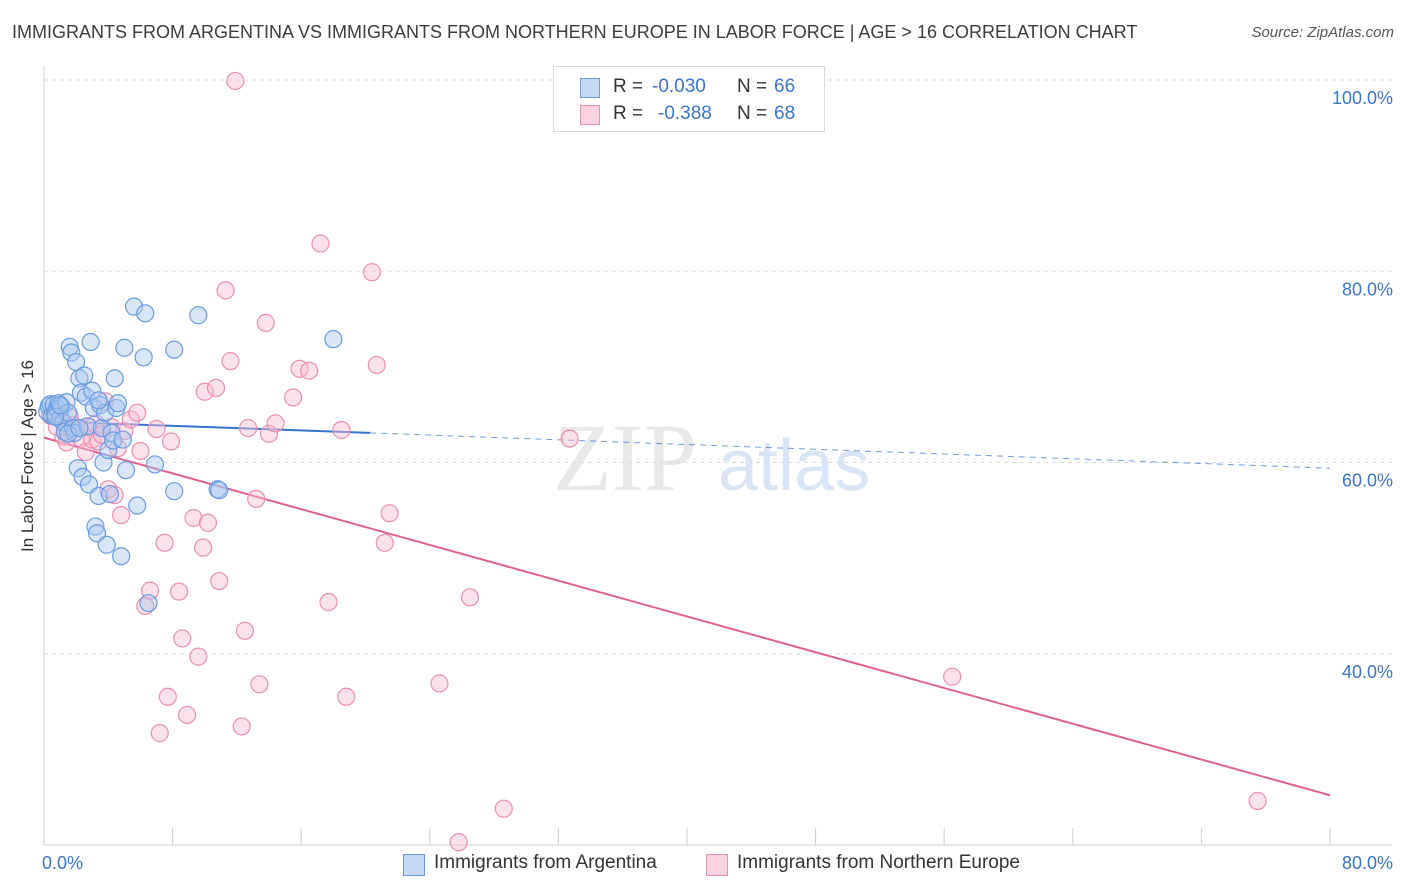  What do you see at coordinates (414, 865) in the screenshot?
I see `series-swatch-blue` at bounding box center [414, 865].